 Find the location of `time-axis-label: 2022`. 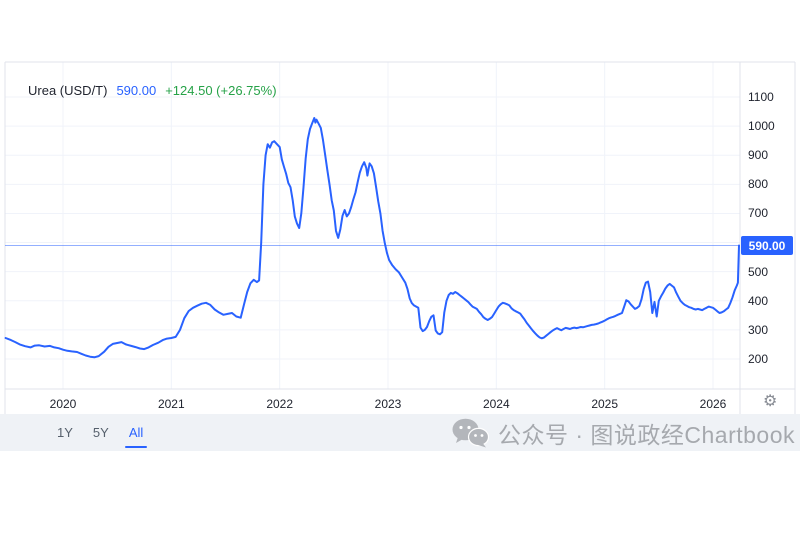

time-axis-label: 2022 is located at coordinates (280, 404).